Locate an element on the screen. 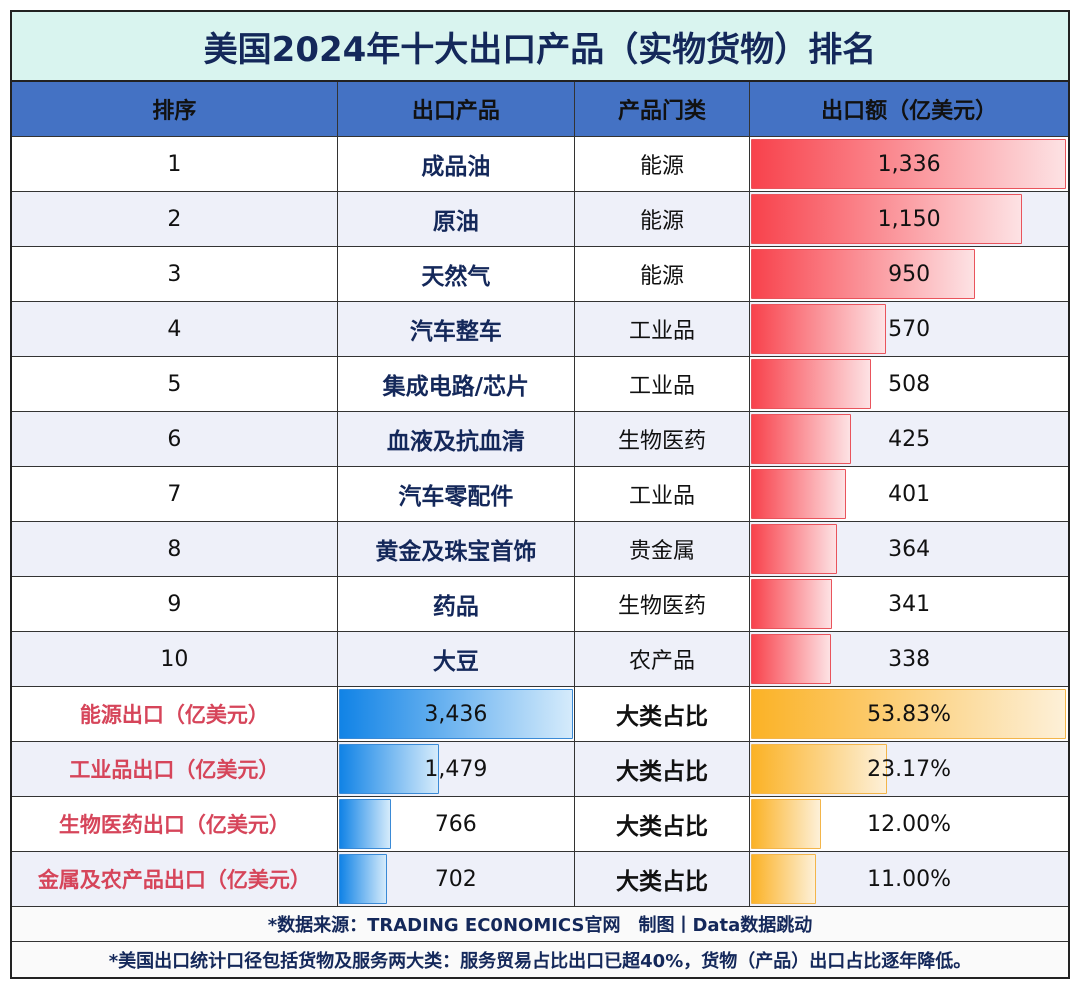 This screenshot has height=984, width=1080. rank-cell: 9 is located at coordinates (175, 604).